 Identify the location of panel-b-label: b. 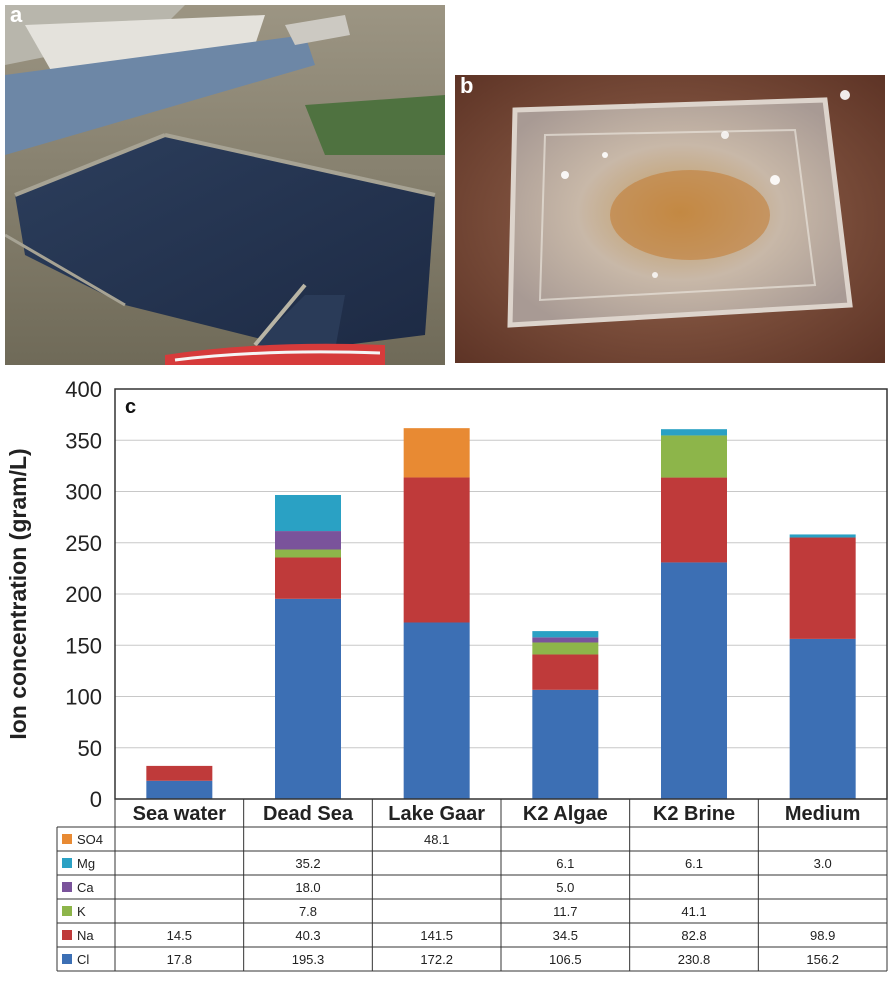
(467, 85).